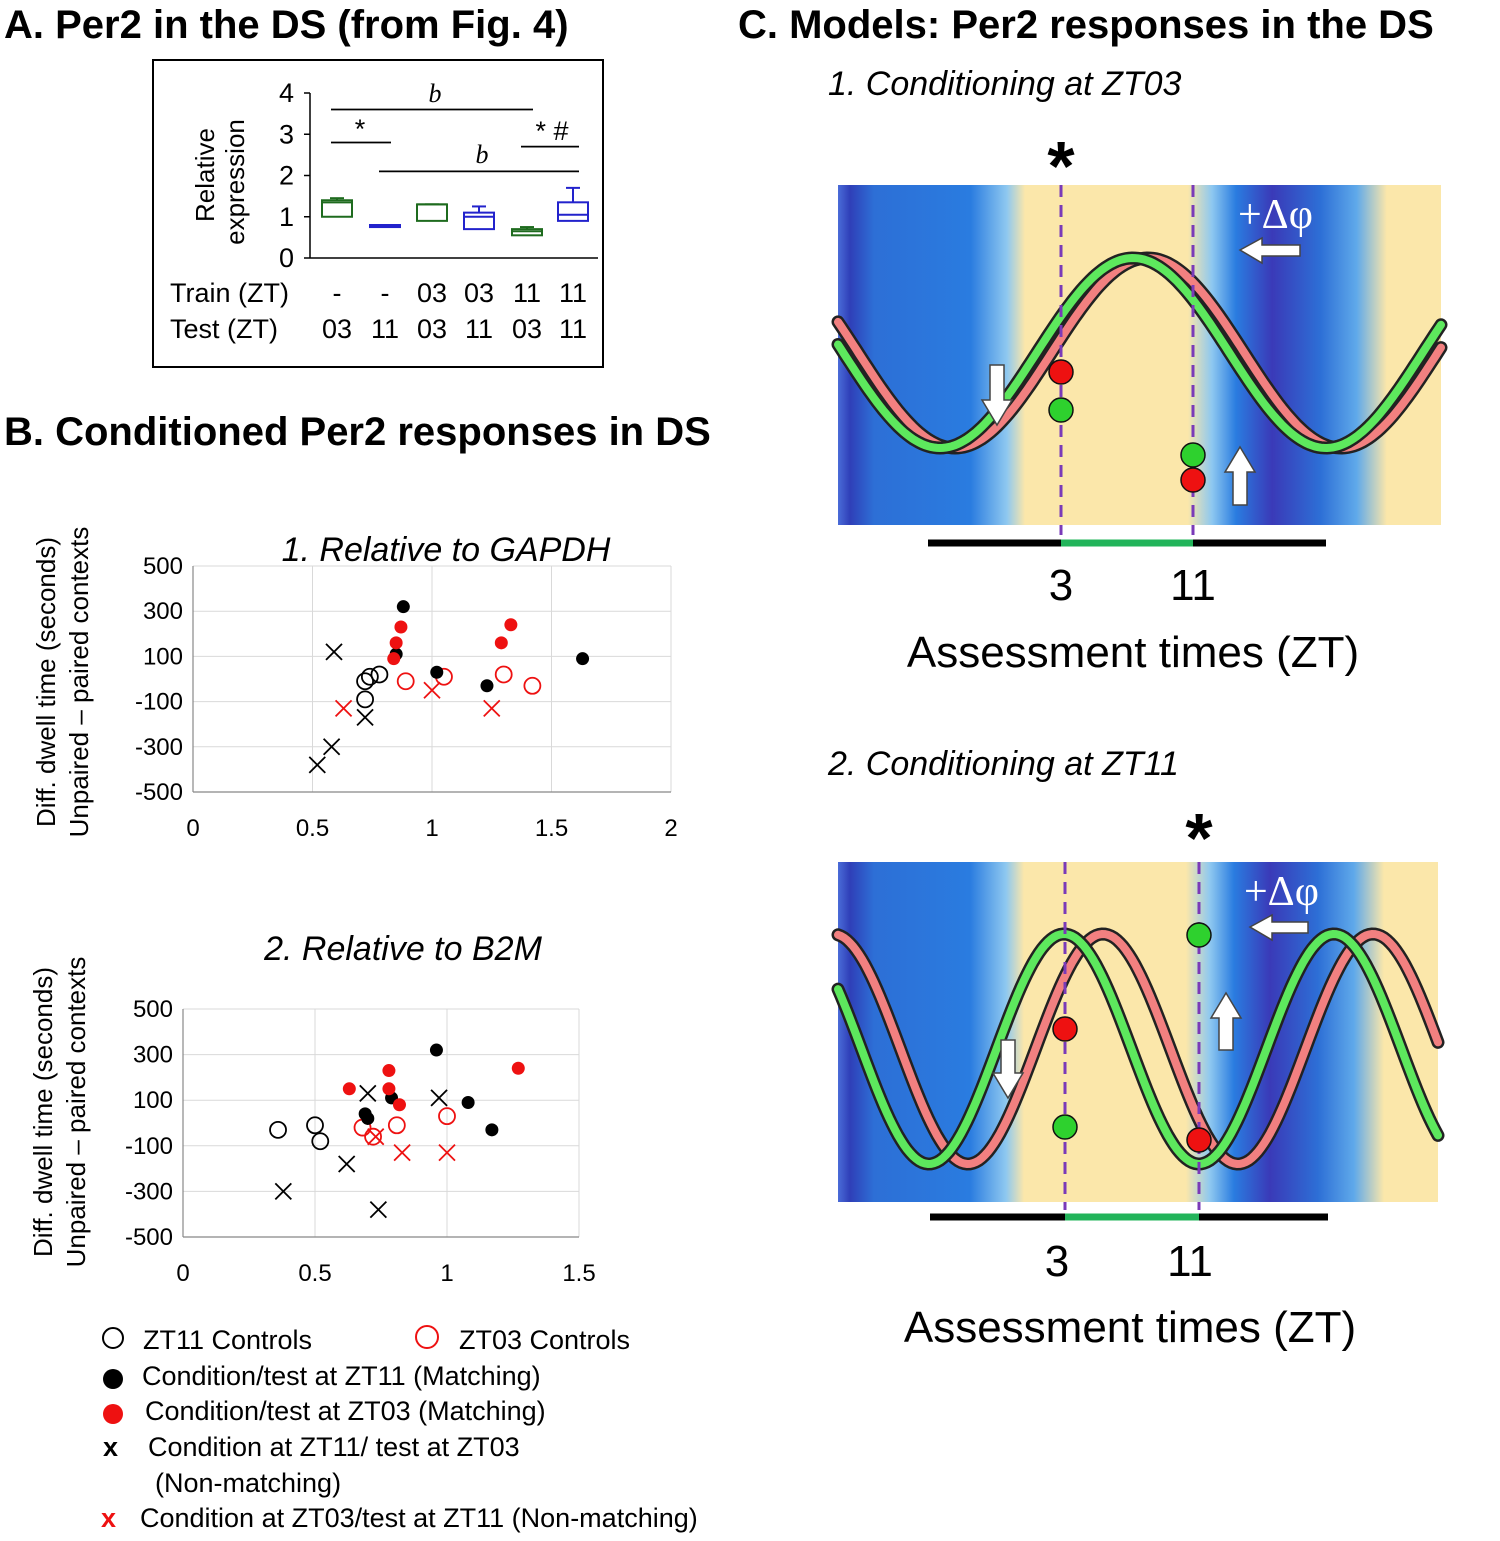  I want to click on panel-c-title: C. Models: Per2 responses in the DS, so click(1086, 25).